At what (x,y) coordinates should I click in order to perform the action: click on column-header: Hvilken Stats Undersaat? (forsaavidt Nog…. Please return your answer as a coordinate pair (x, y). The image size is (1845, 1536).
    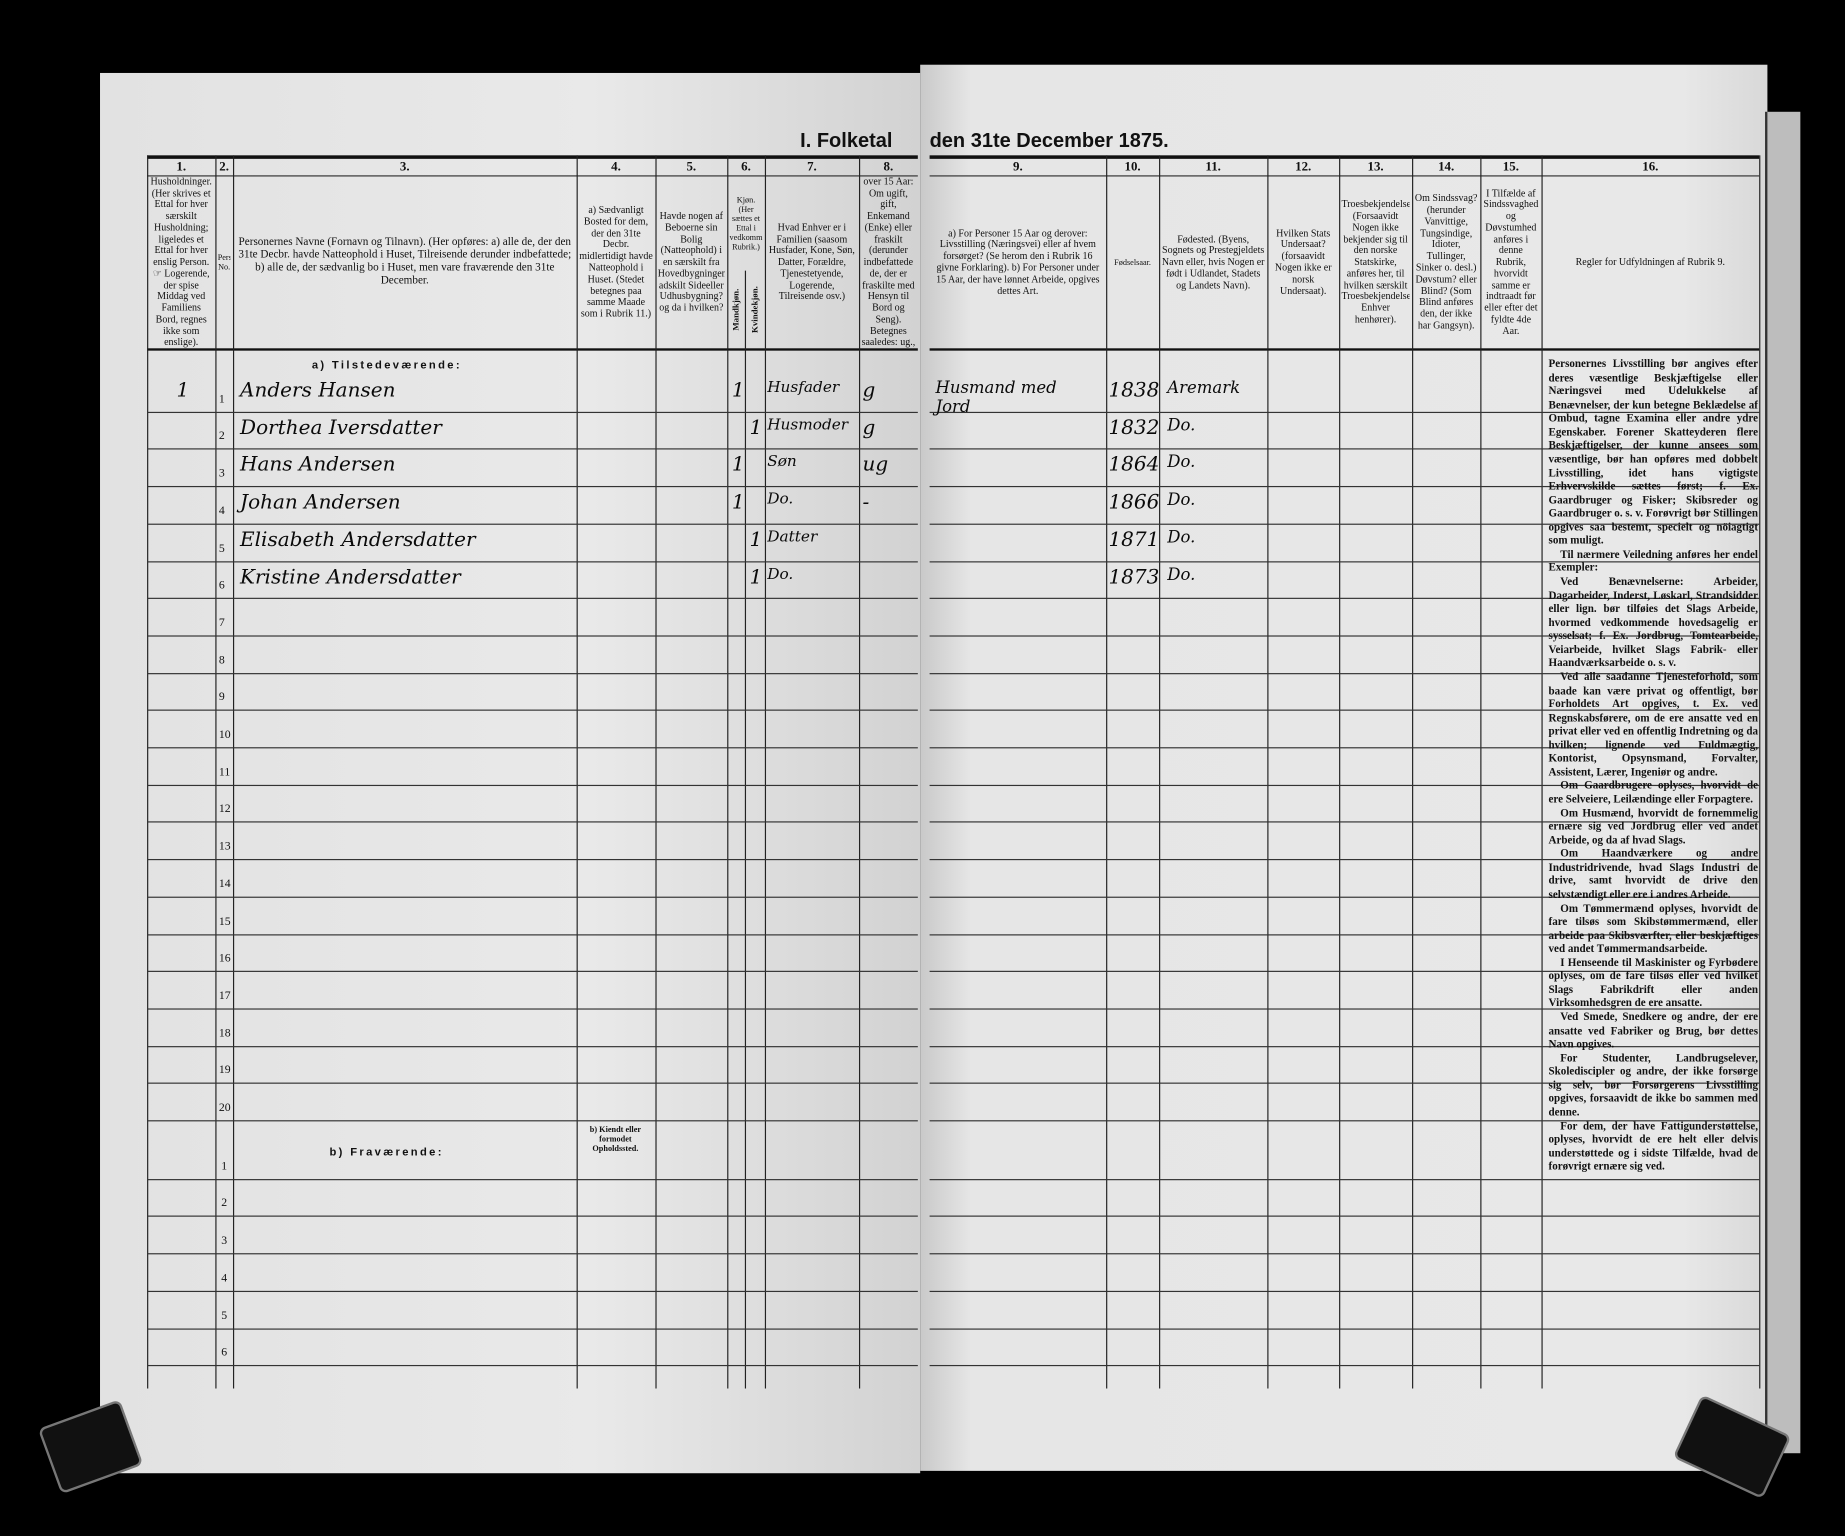
    Looking at the image, I should click on (1303, 261).